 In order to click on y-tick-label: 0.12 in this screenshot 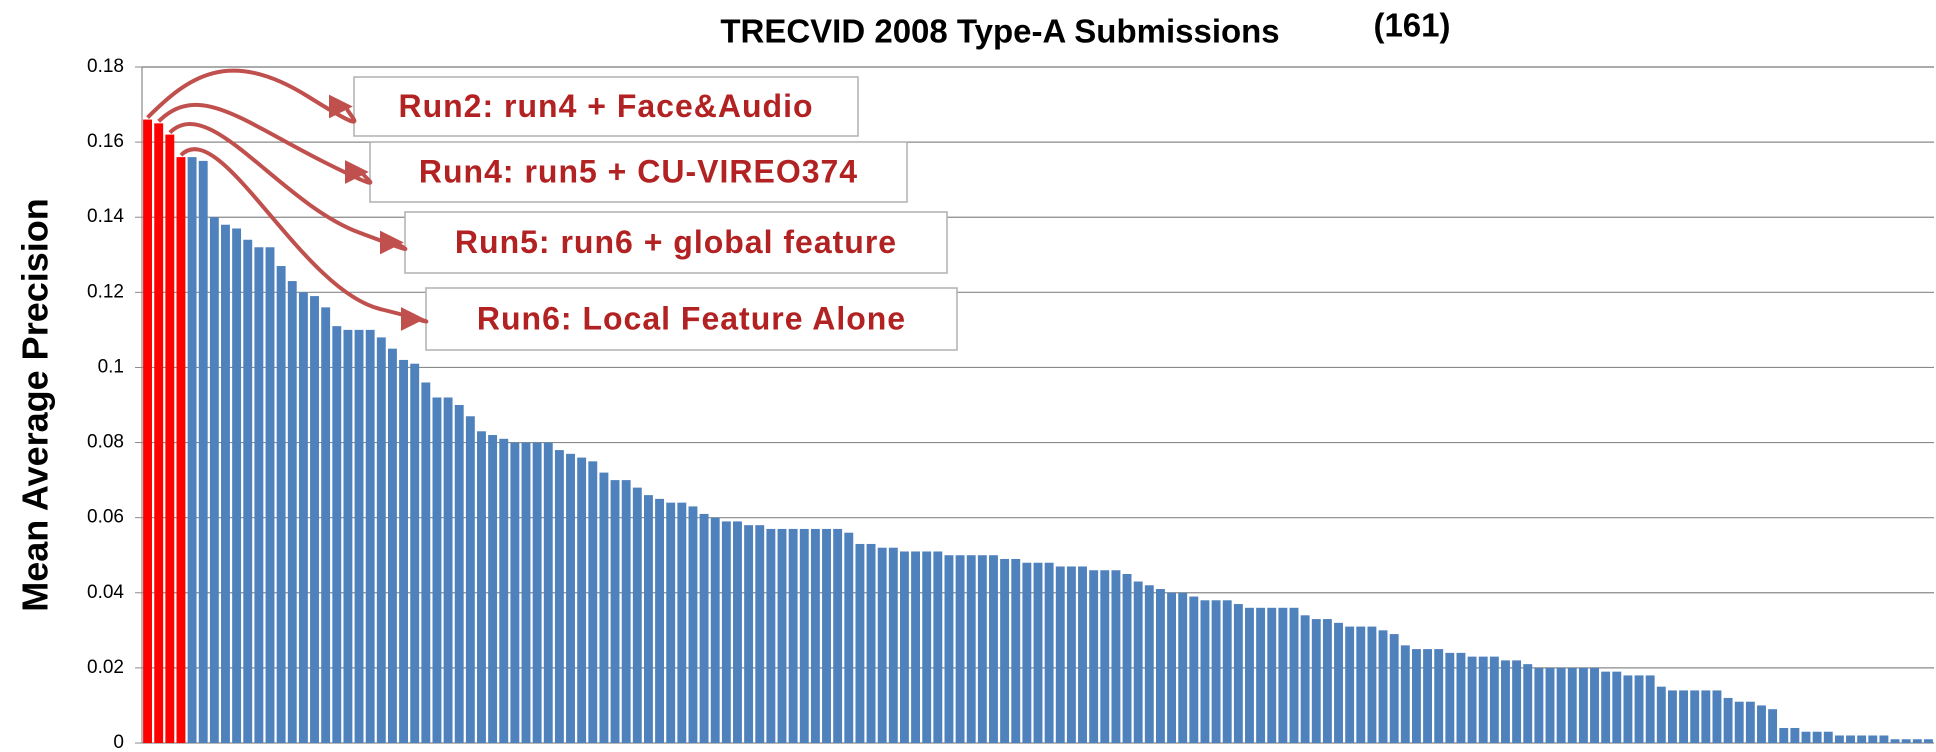, I will do `click(105, 291)`.